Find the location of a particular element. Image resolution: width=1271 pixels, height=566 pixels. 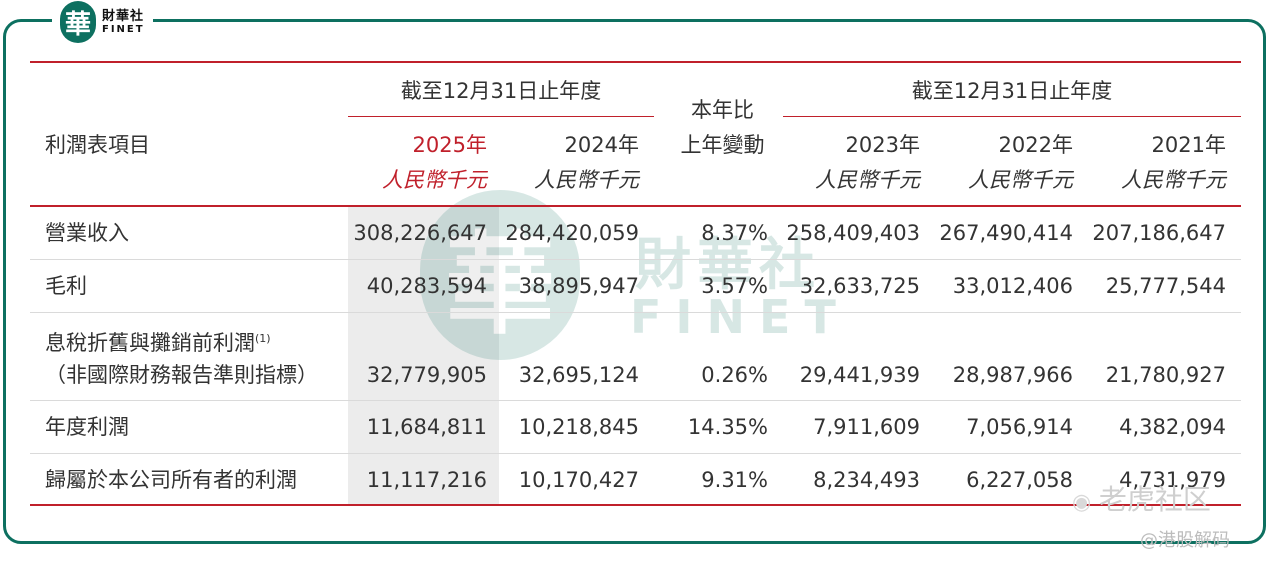

current-year-column-shade is located at coordinates (423, 356).